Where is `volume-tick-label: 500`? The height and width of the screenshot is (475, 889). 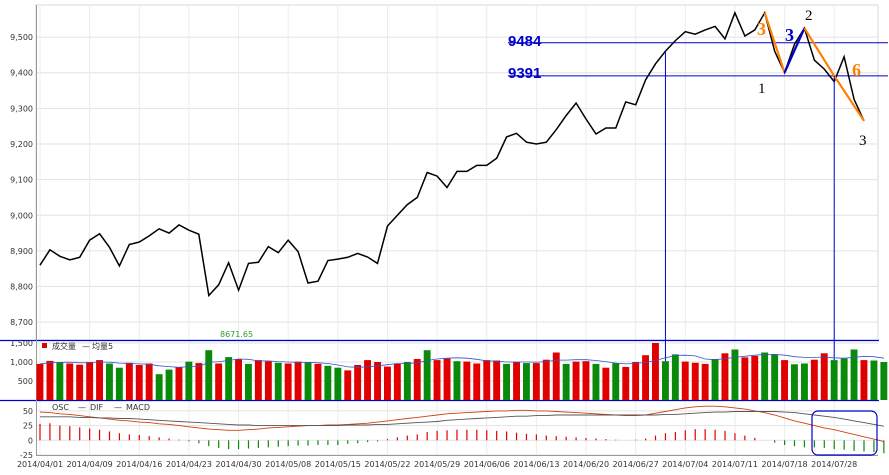 volume-tick-label: 500 is located at coordinates (25, 381).